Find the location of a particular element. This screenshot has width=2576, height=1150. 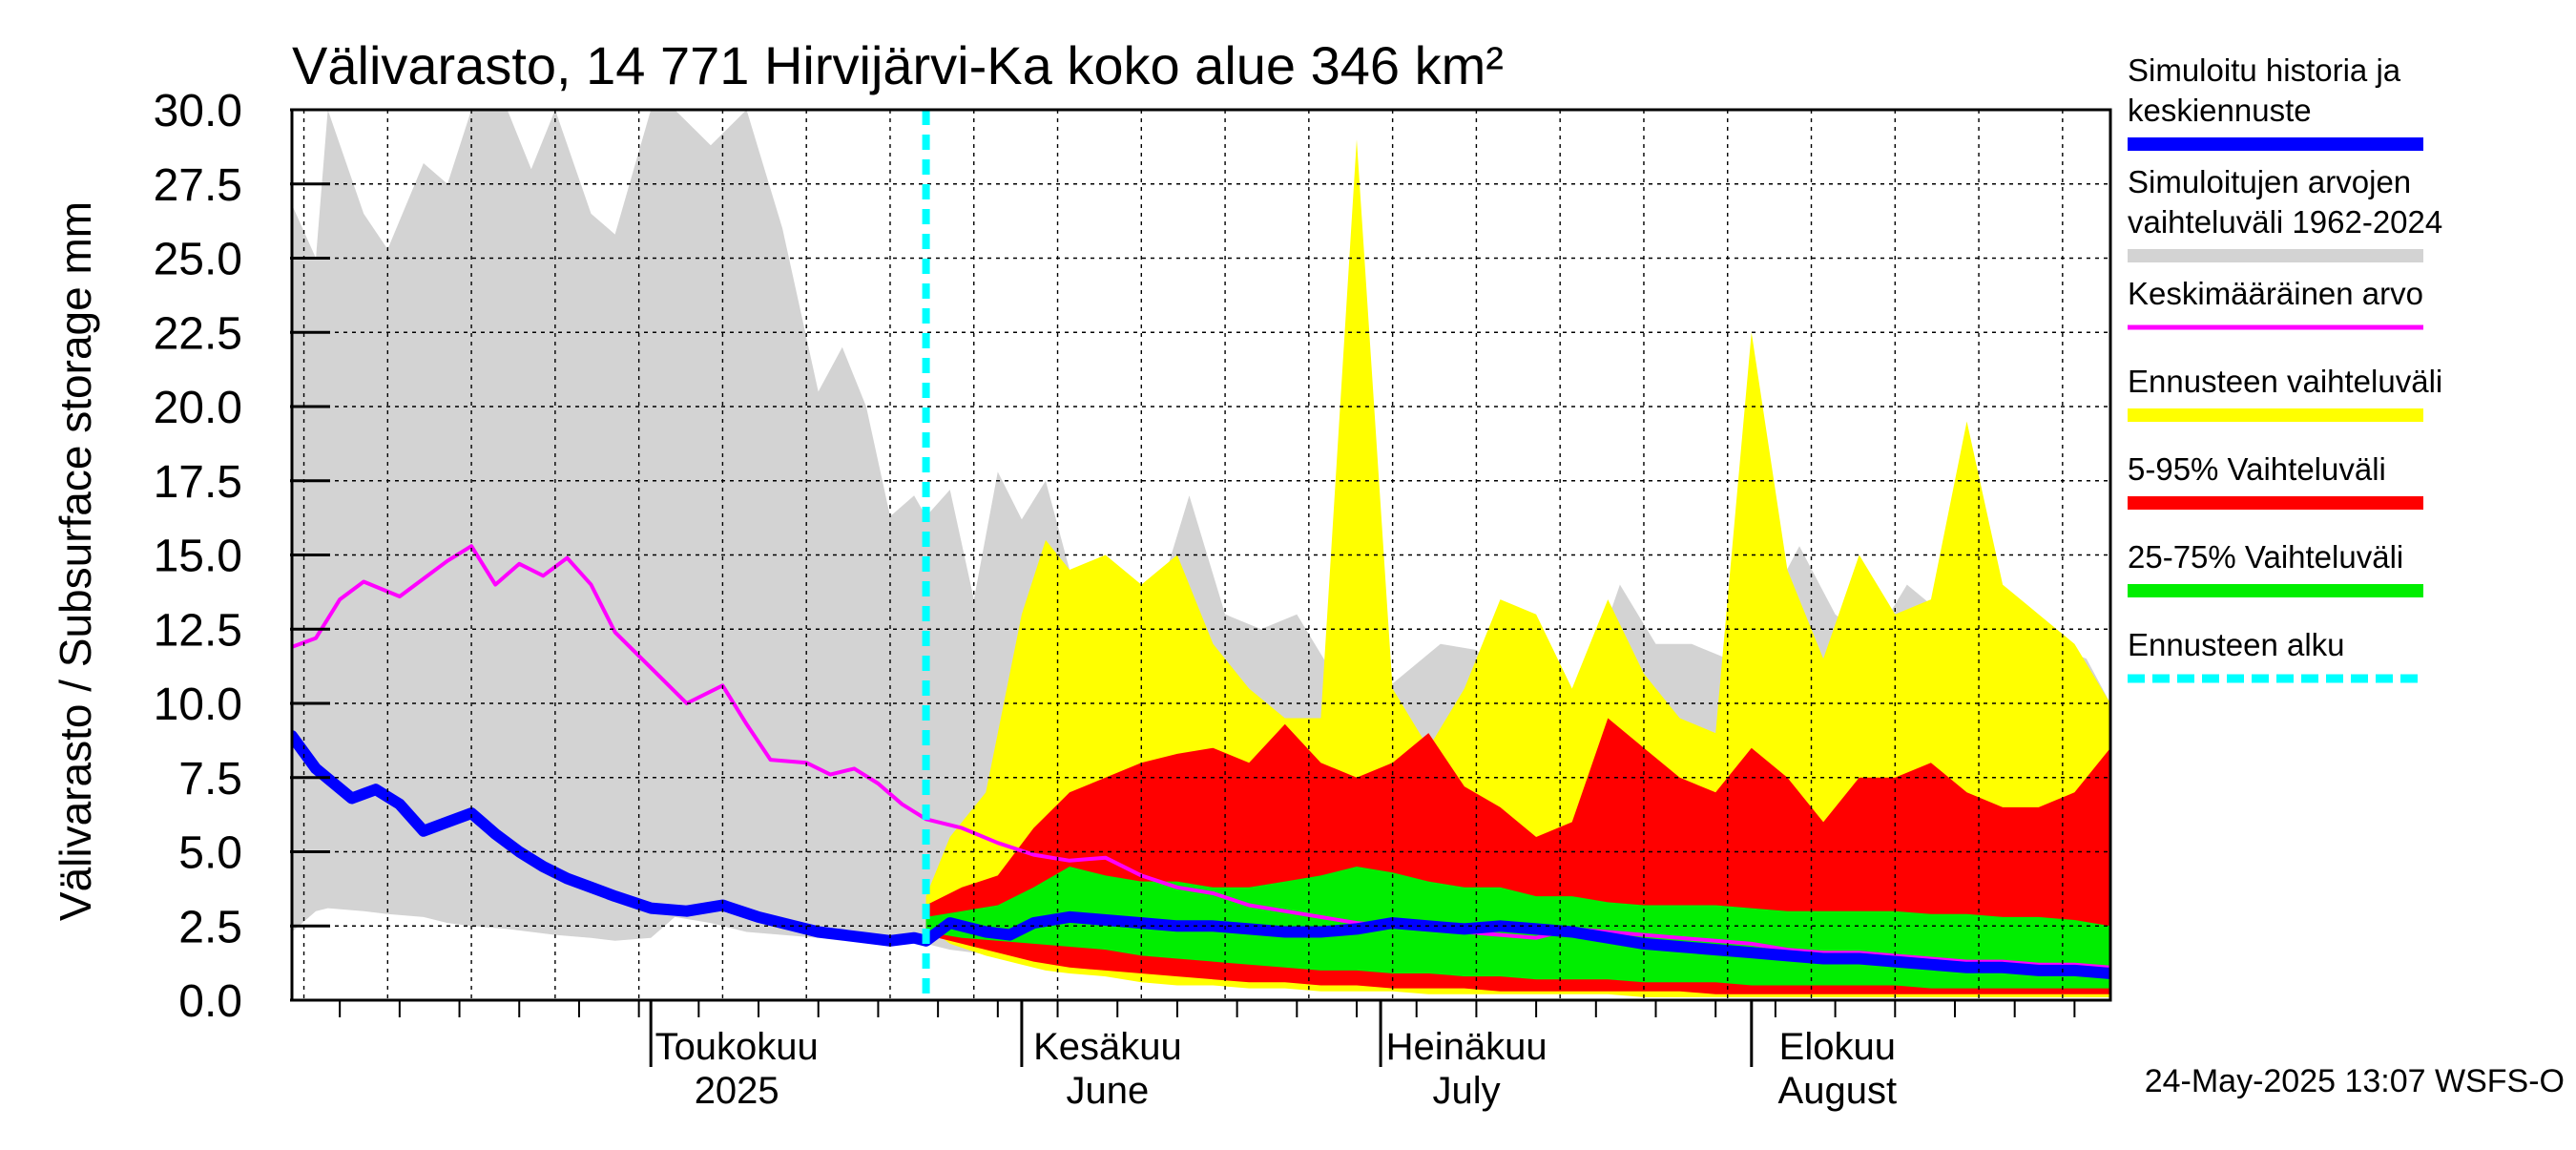

legend-item: 25-75% Vaihteluväli is located at coordinates (2275, 568).